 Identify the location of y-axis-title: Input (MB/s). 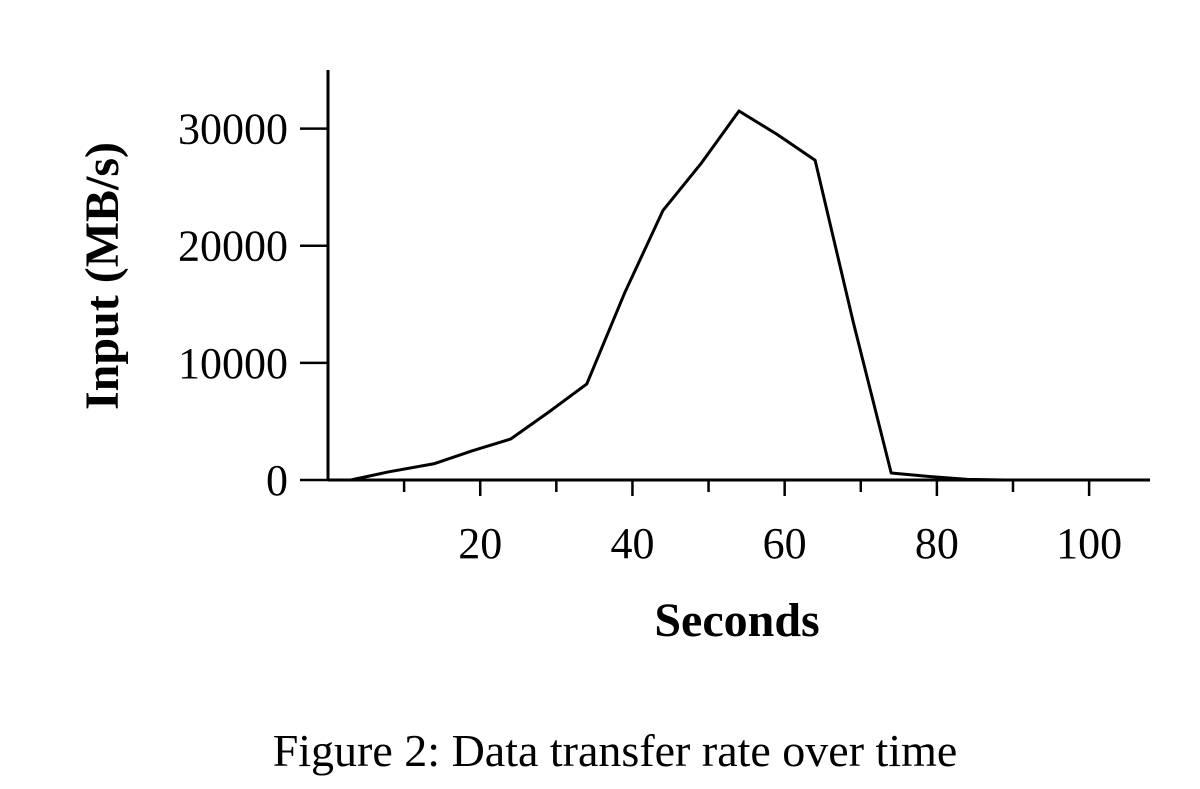
(102, 276).